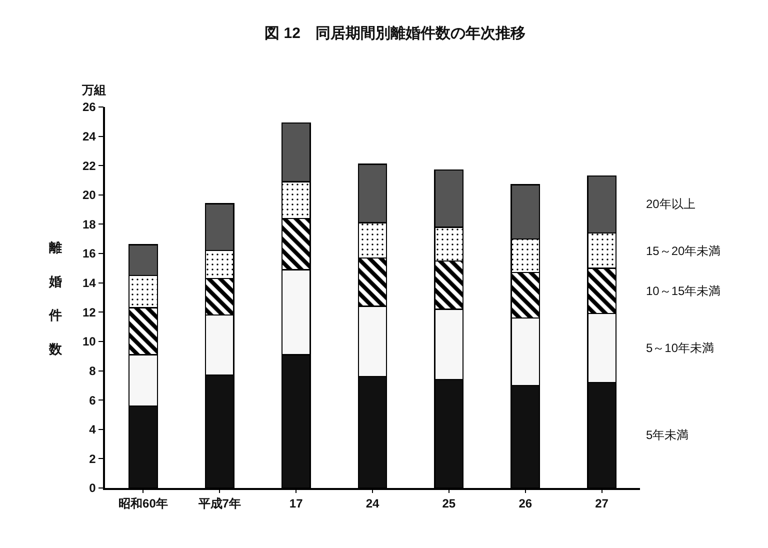 Image resolution: width=768 pixels, height=548 pixels. What do you see at coordinates (89, 224) in the screenshot?
I see `y-tick-label: 18` at bounding box center [89, 224].